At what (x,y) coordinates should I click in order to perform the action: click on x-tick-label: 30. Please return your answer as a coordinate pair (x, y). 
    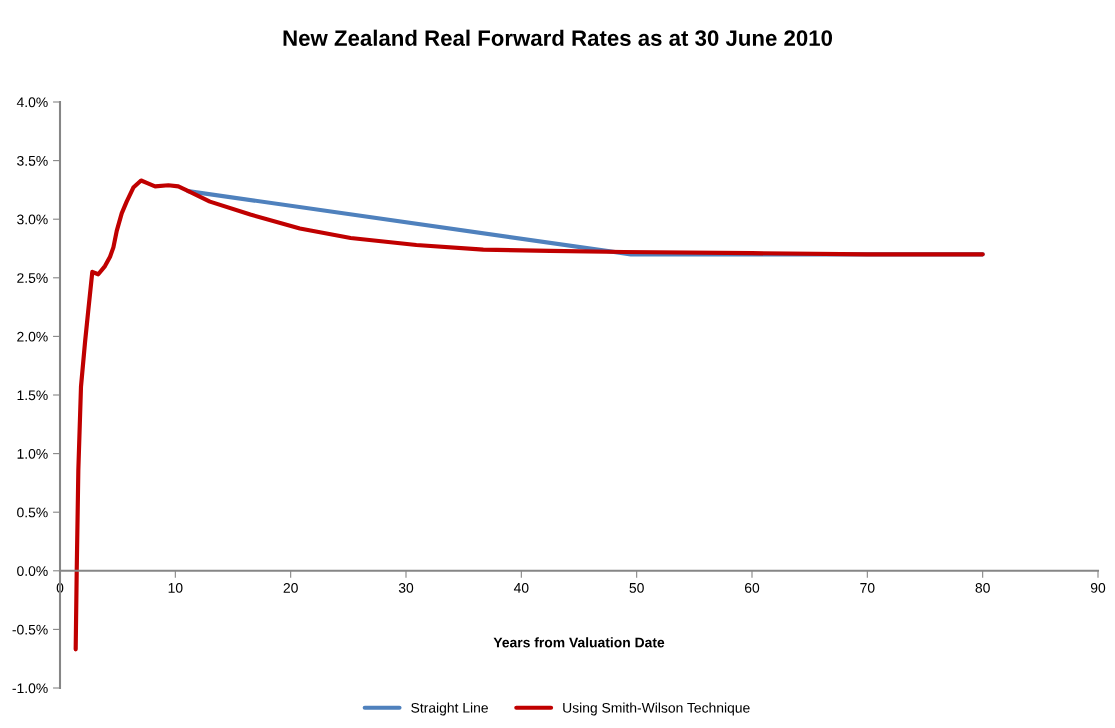
    Looking at the image, I should click on (406, 587).